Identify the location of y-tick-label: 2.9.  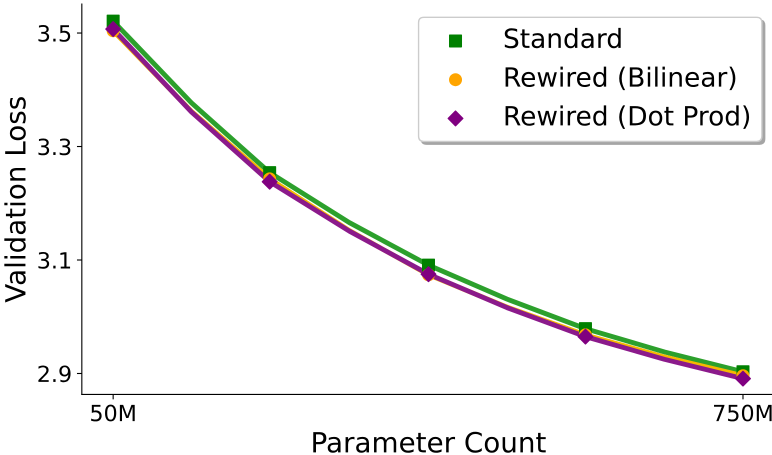
(54, 373).